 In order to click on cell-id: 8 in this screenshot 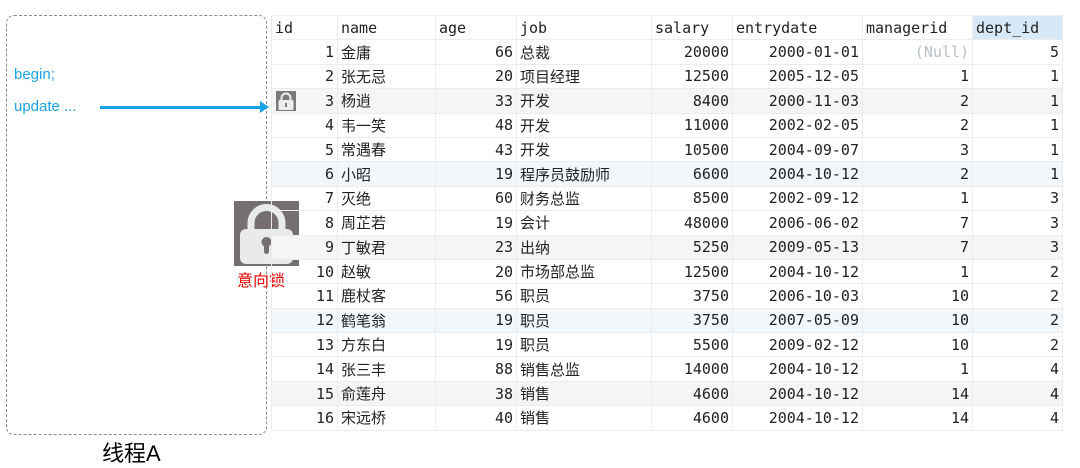, I will do `click(304, 223)`.